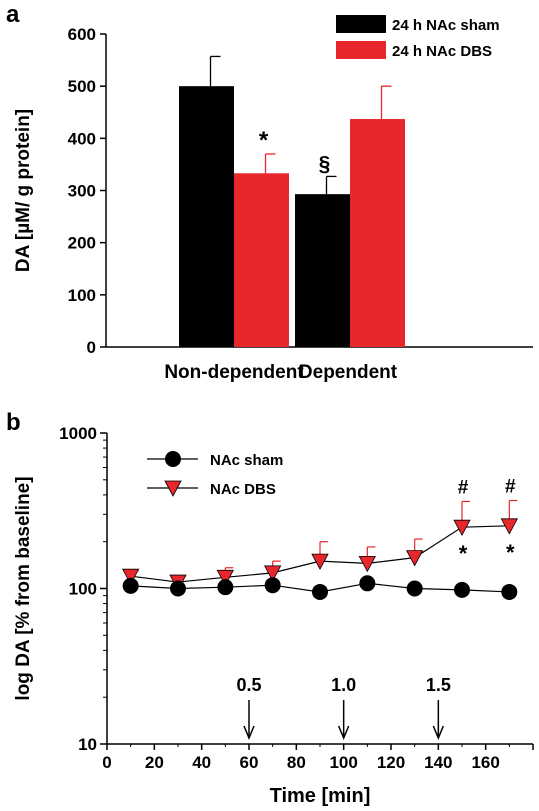  What do you see at coordinates (106, 762) in the screenshot?
I see `x-tick-label: 0` at bounding box center [106, 762].